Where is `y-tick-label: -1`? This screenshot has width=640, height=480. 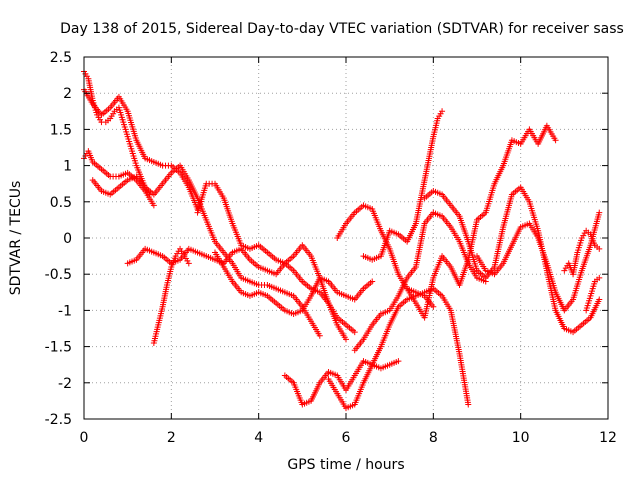
y-tick-label: -1 is located at coordinates (65, 311).